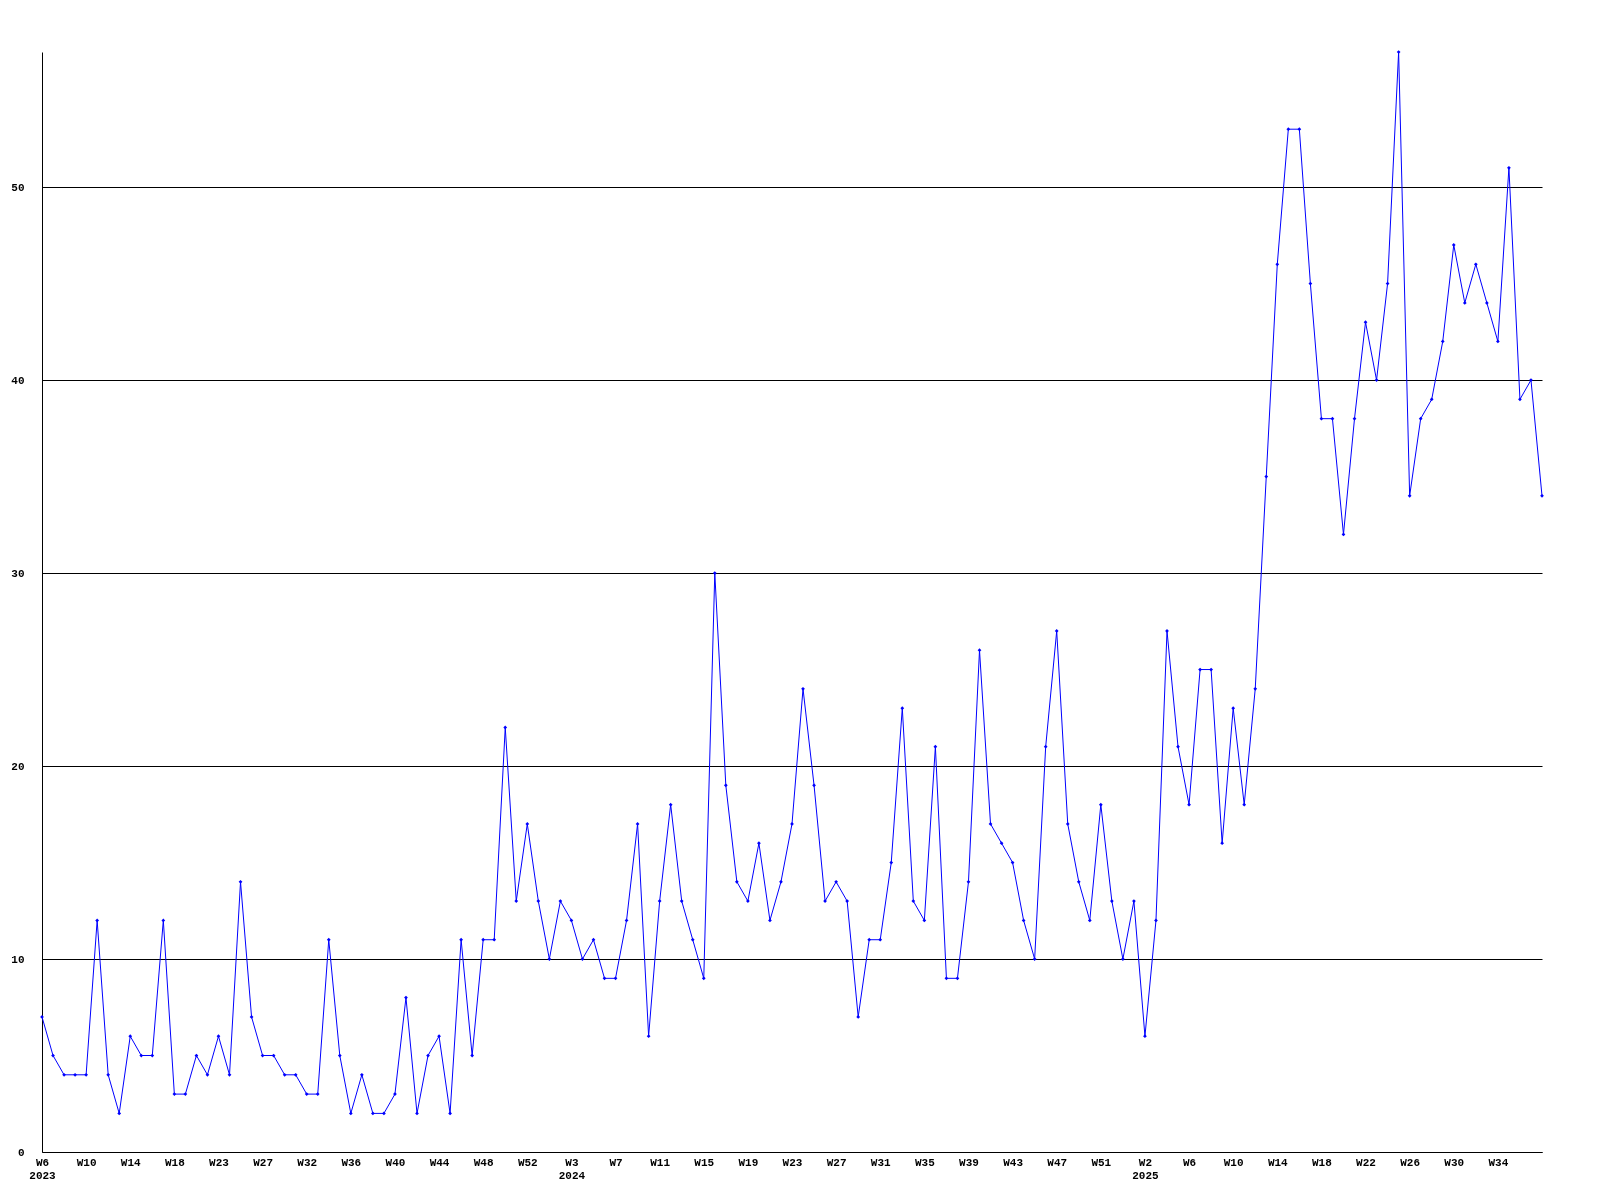 This screenshot has height=1200, width=1600. What do you see at coordinates (1454, 1162) in the screenshot?
I see `x-tick-label: W30` at bounding box center [1454, 1162].